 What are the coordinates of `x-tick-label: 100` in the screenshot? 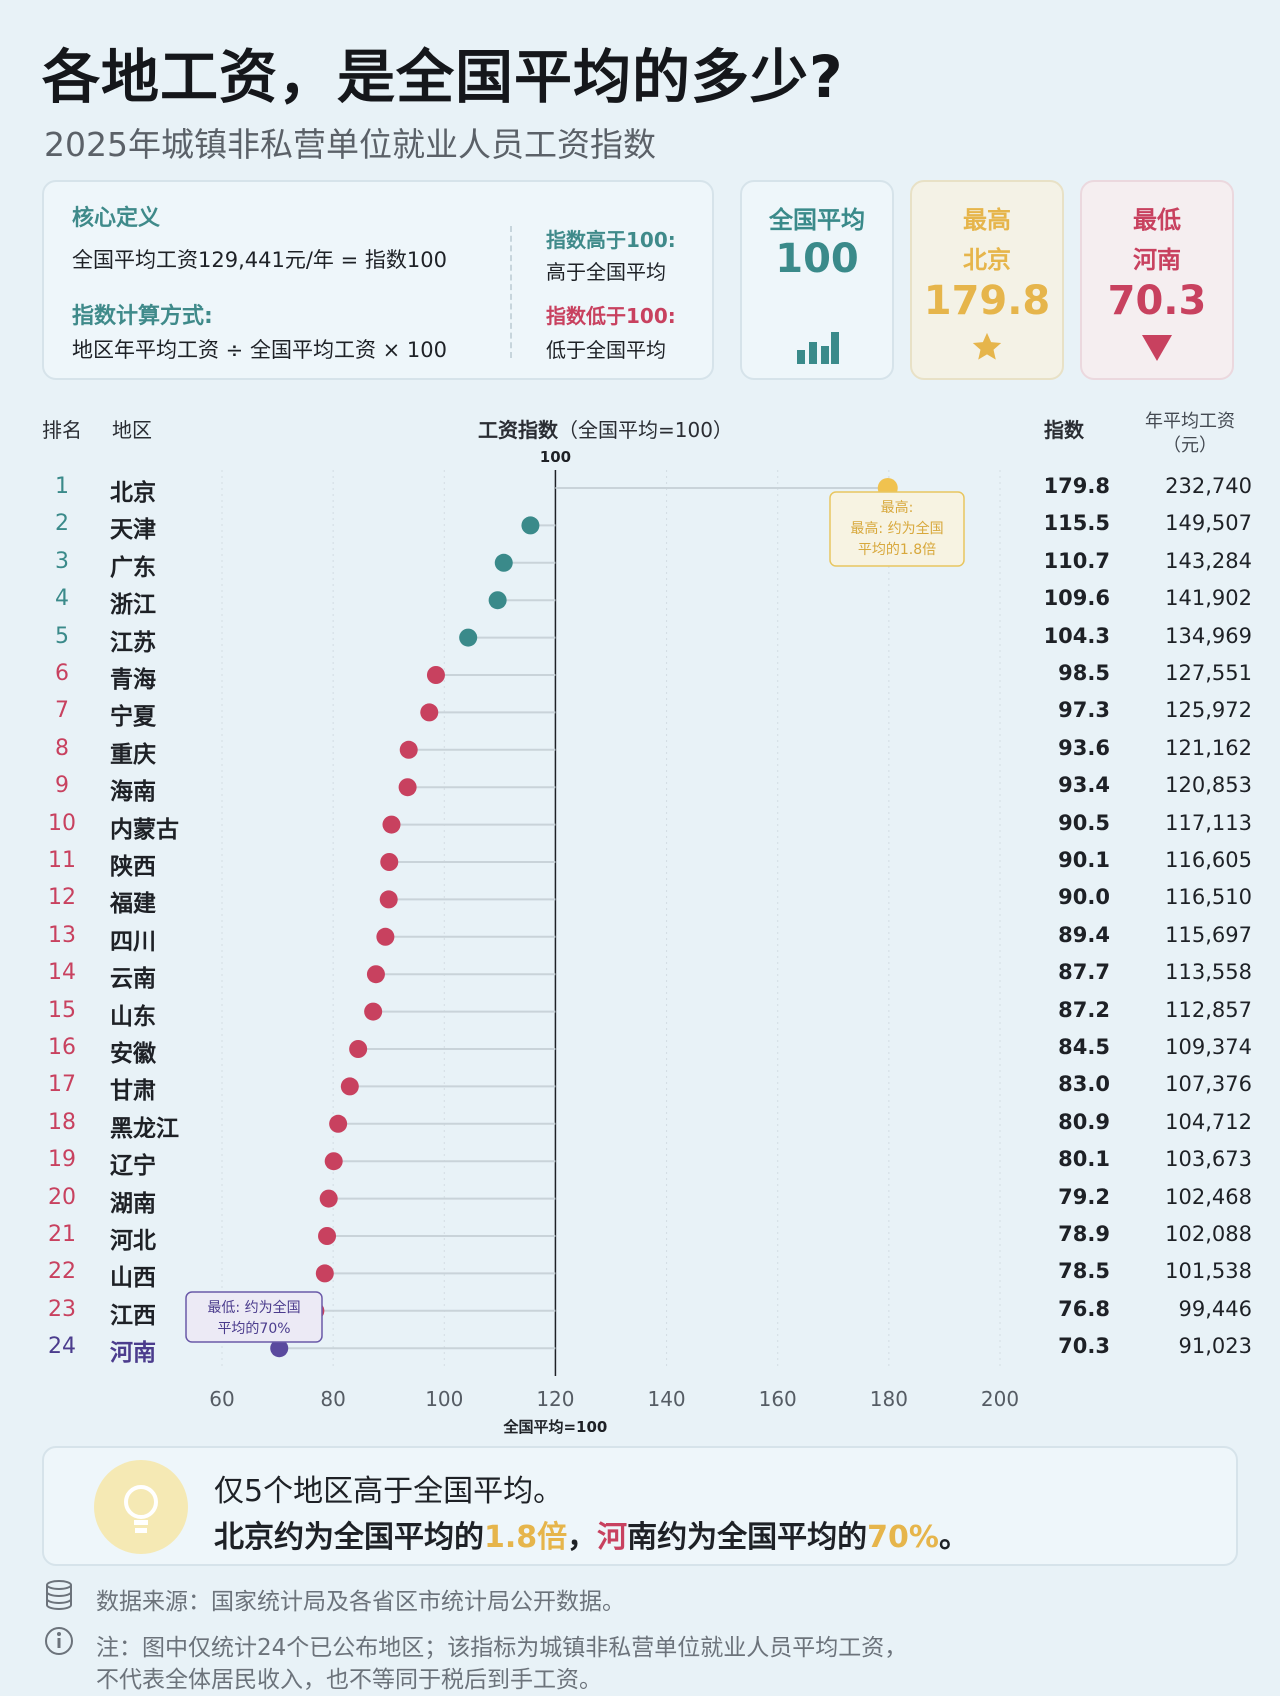 It's located at (444, 1399).